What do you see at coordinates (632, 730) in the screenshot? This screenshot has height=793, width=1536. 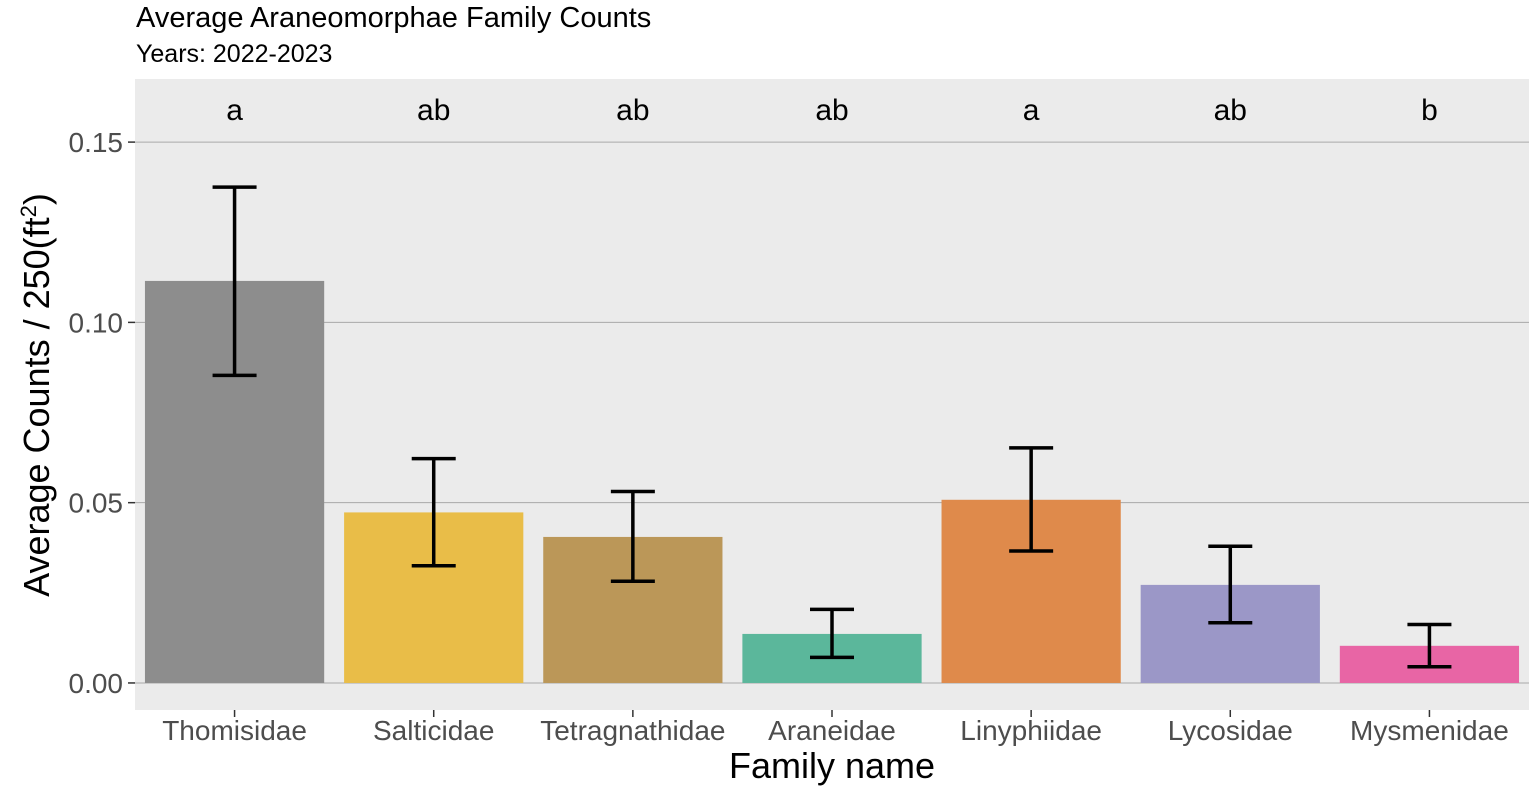 I see `x-tick-label: Tetragnathidae` at bounding box center [632, 730].